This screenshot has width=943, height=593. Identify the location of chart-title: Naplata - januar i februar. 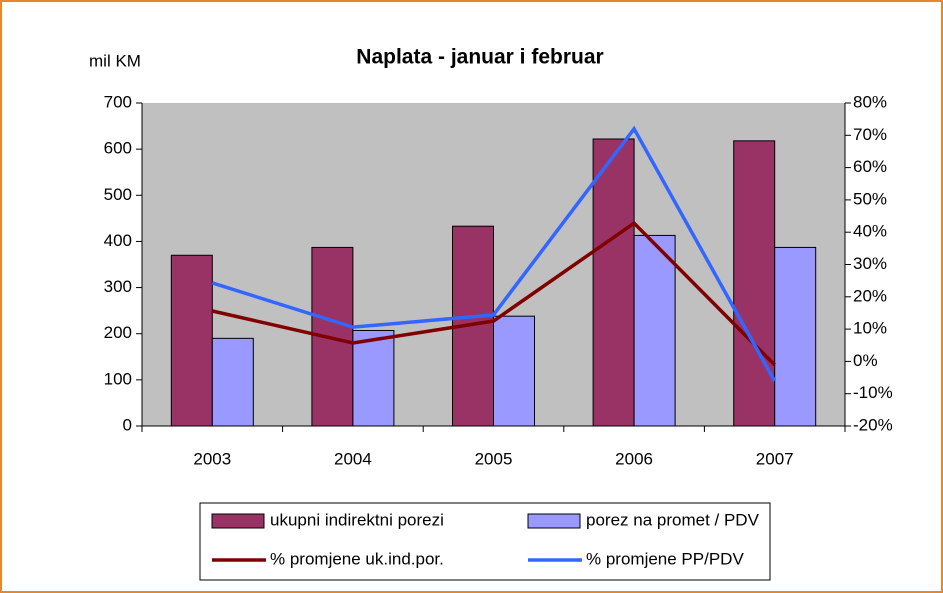
(479, 57).